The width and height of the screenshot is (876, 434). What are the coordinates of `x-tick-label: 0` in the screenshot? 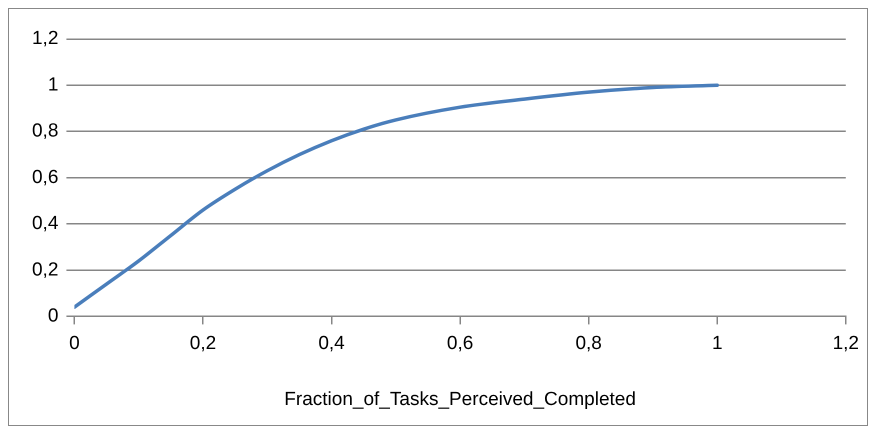 It's located at (74, 343).